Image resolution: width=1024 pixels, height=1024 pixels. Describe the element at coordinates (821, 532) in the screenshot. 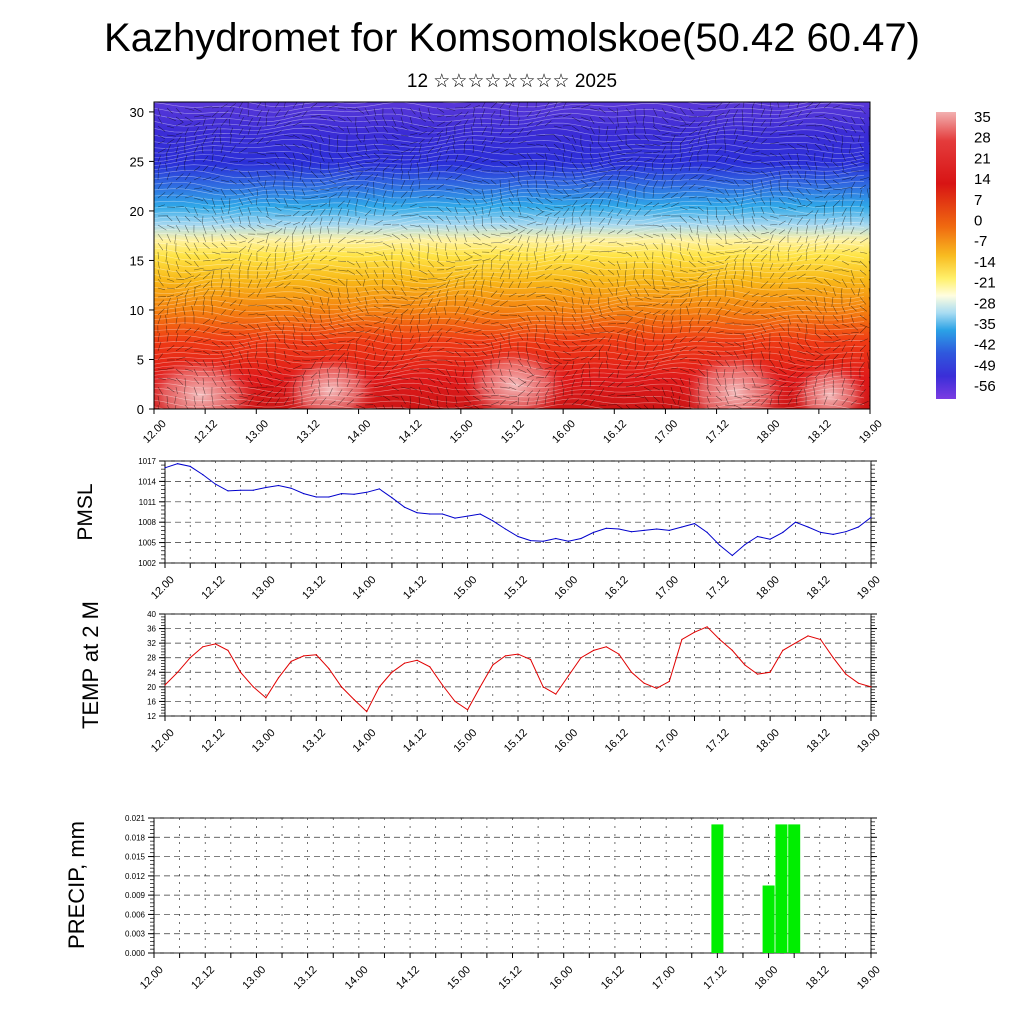

I see `panel-1-data-point` at that location.